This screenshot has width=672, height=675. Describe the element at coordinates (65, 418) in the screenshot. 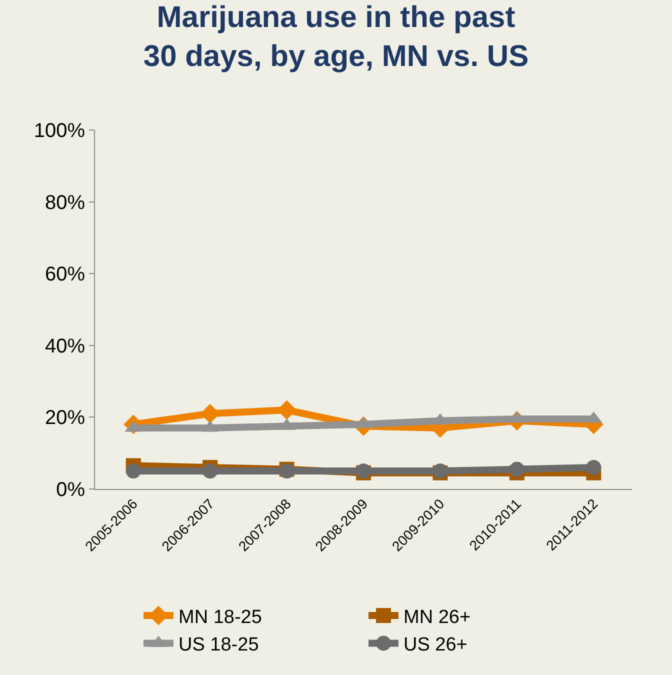

I see `y-tick-label: 20%` at that location.